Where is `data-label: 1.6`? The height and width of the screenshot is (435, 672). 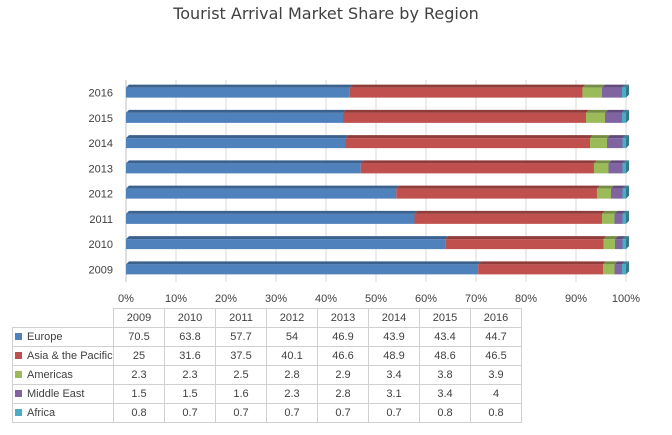
data-label: 1.6 is located at coordinates (241, 394).